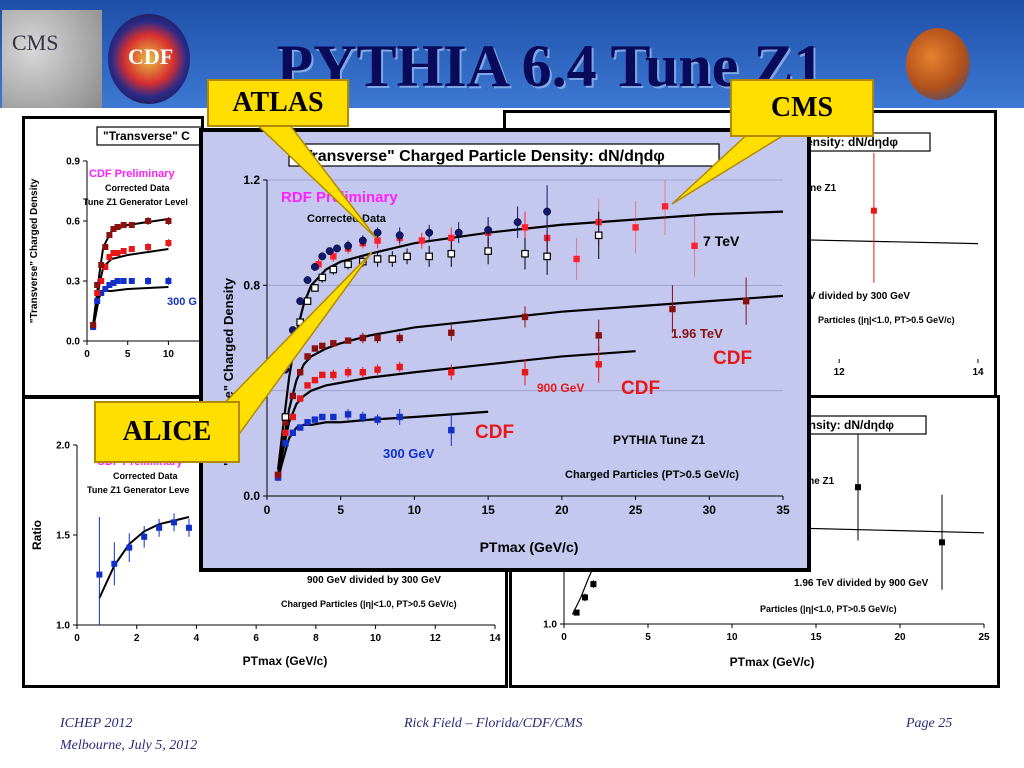 This screenshot has height=768, width=1024. Describe the element at coordinates (96, 723) in the screenshot. I see `footer-conference: ICHEP 2012` at that location.